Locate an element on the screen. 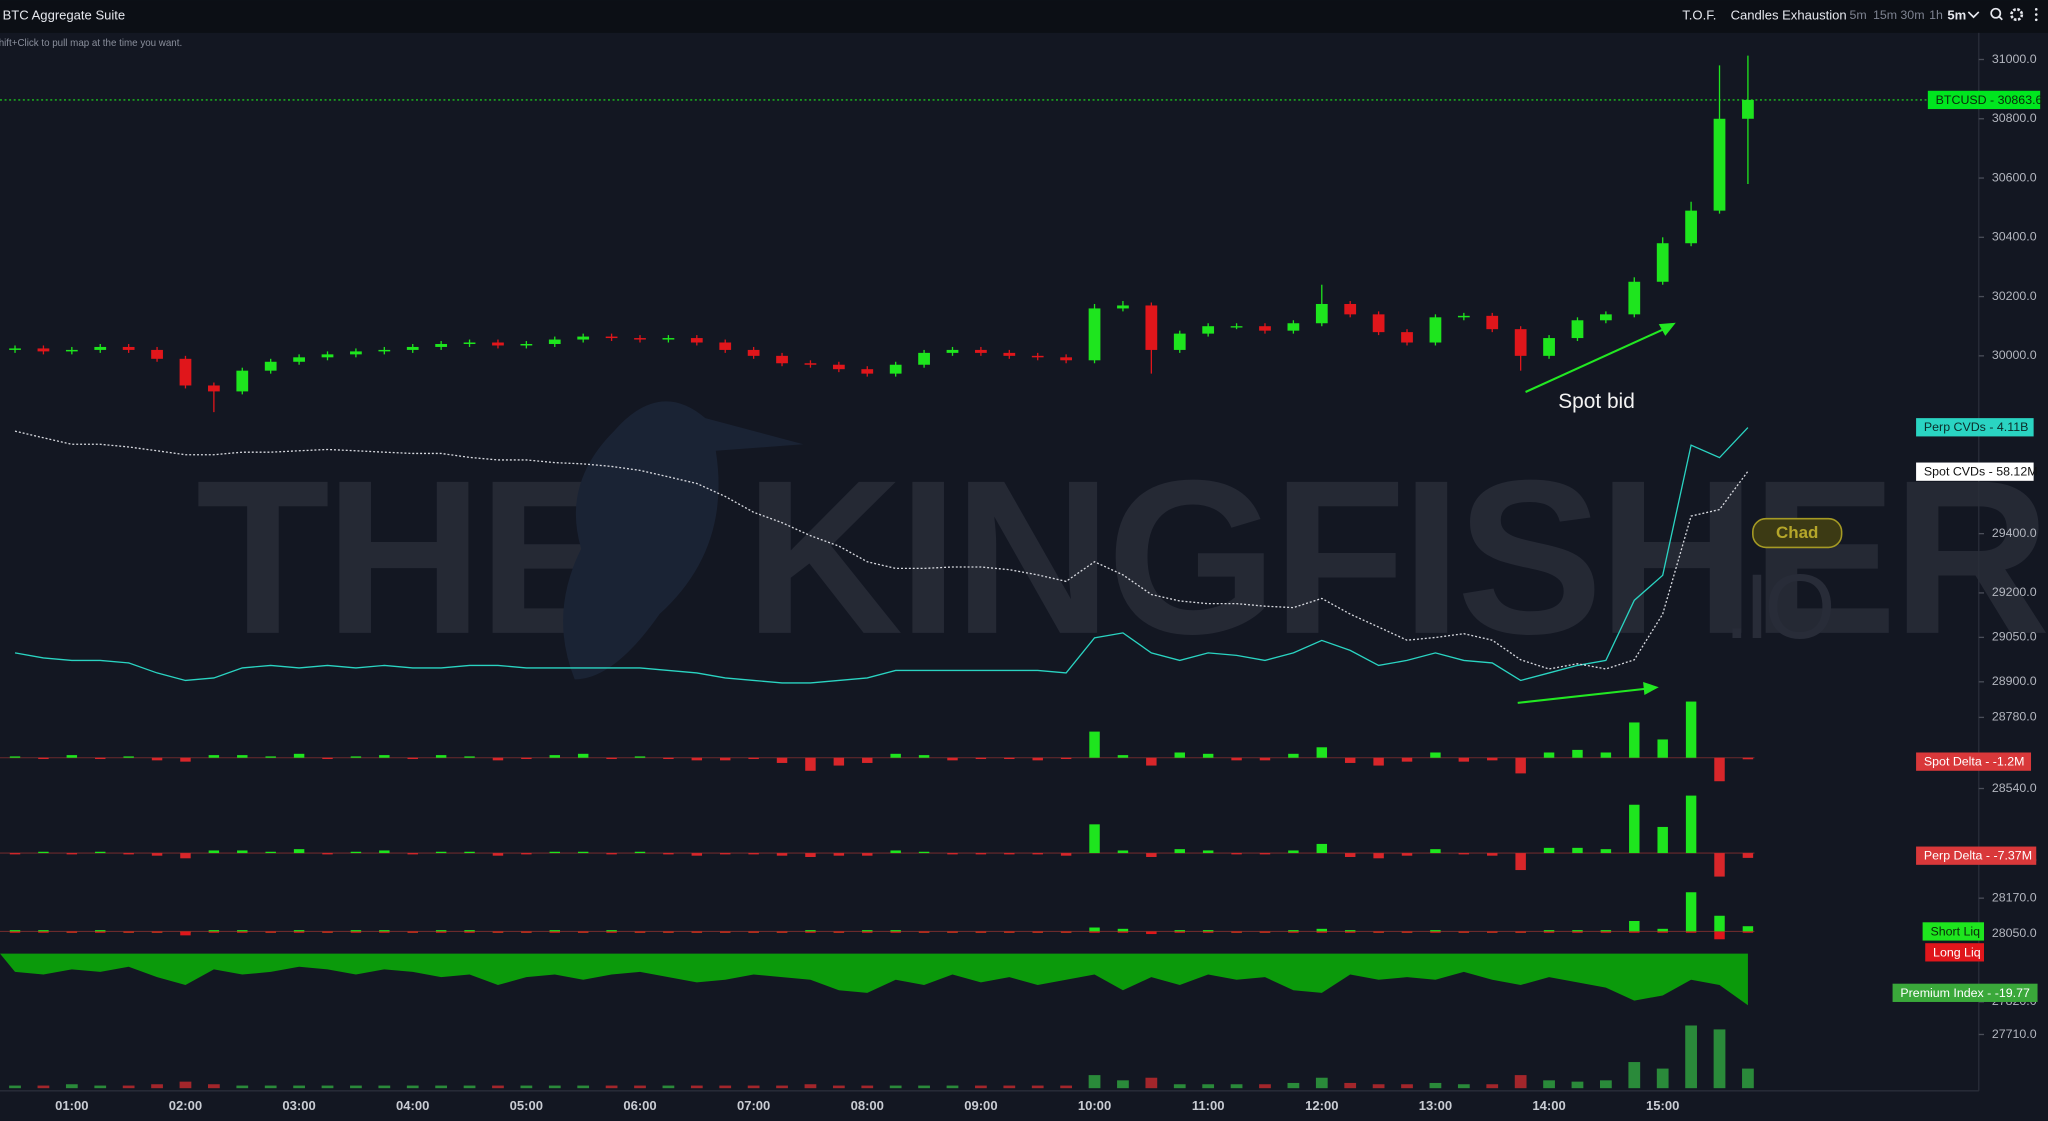 This screenshot has height=1121, width=2048. toolbar-item: Candles Exhaustion is located at coordinates (1789, 14).